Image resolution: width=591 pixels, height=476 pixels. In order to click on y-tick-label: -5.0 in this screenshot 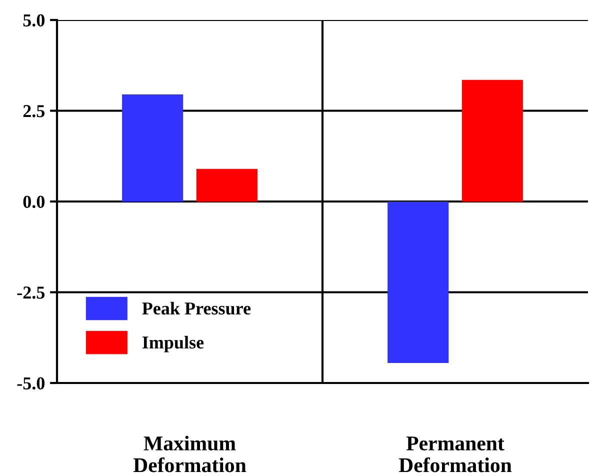, I will do `click(31, 383)`.